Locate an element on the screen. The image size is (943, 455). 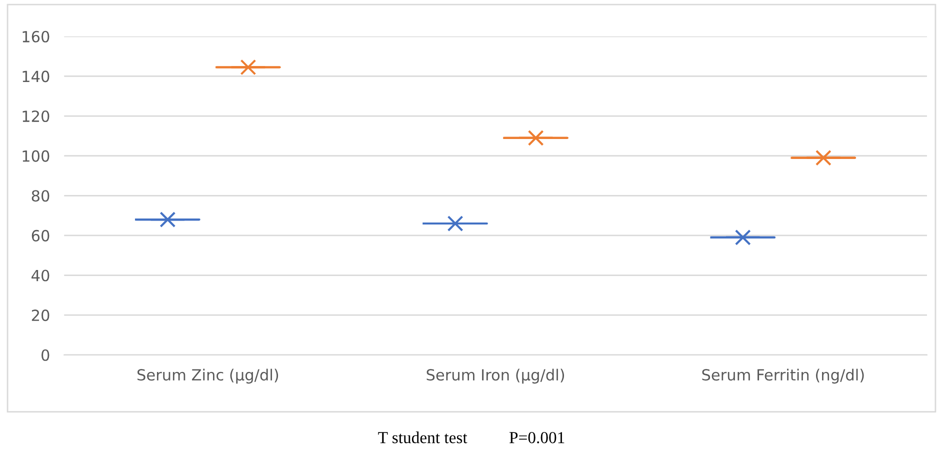
y-tick-label: 100 is located at coordinates (36, 156).